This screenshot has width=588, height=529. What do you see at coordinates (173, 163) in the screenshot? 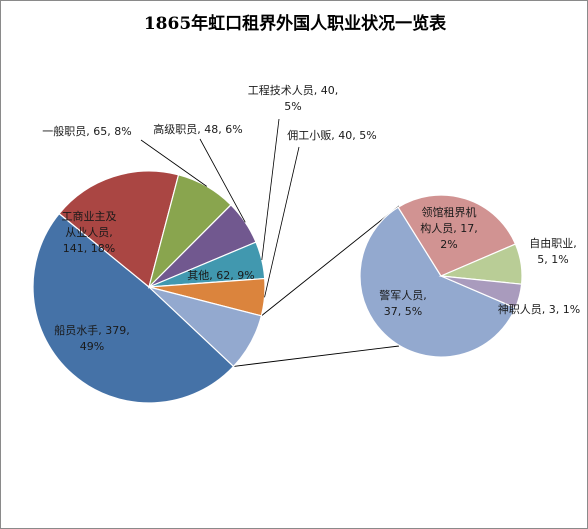
I see `leader-line-c` at bounding box center [173, 163].